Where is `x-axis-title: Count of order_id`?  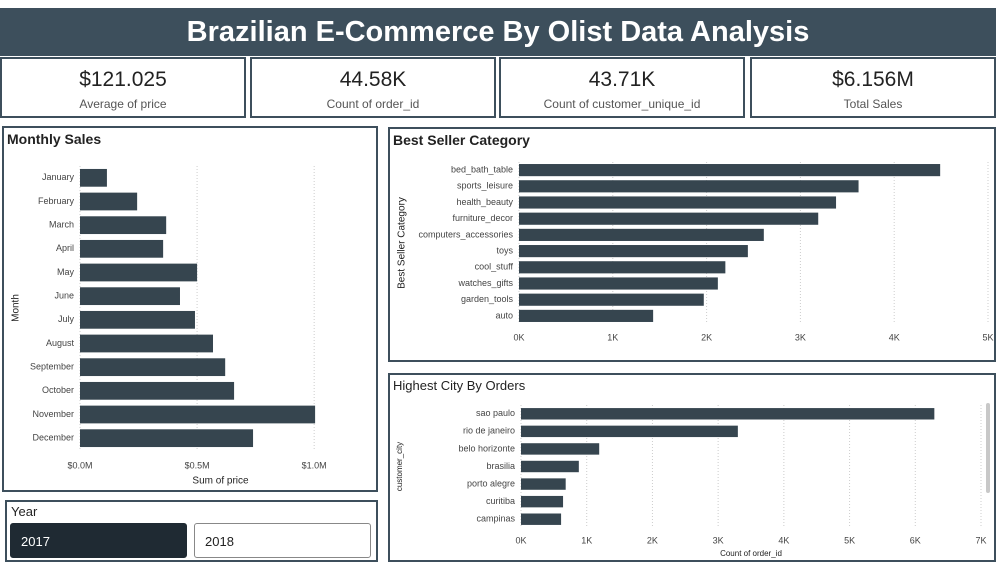
x-axis-title: Count of order_id is located at coordinates (751, 553).